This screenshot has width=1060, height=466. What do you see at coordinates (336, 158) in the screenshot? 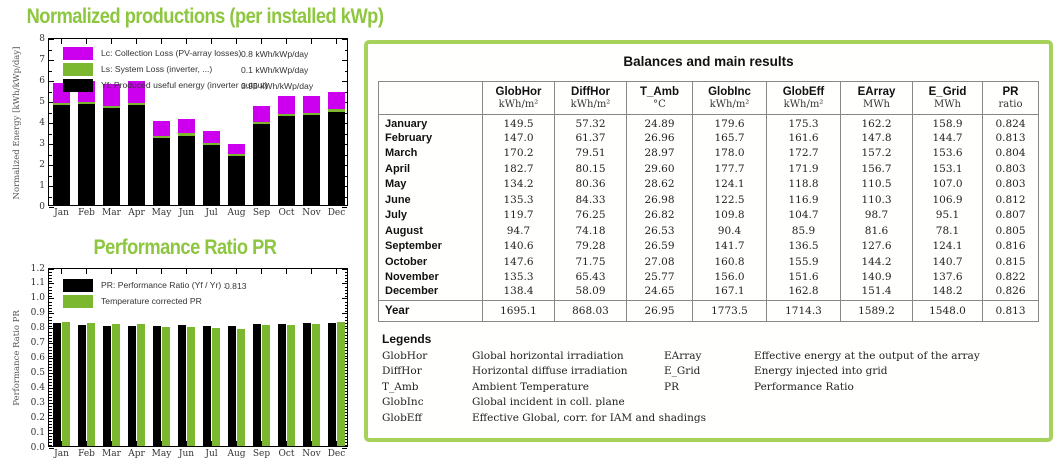
I see `yf-bar-dec` at bounding box center [336, 158].